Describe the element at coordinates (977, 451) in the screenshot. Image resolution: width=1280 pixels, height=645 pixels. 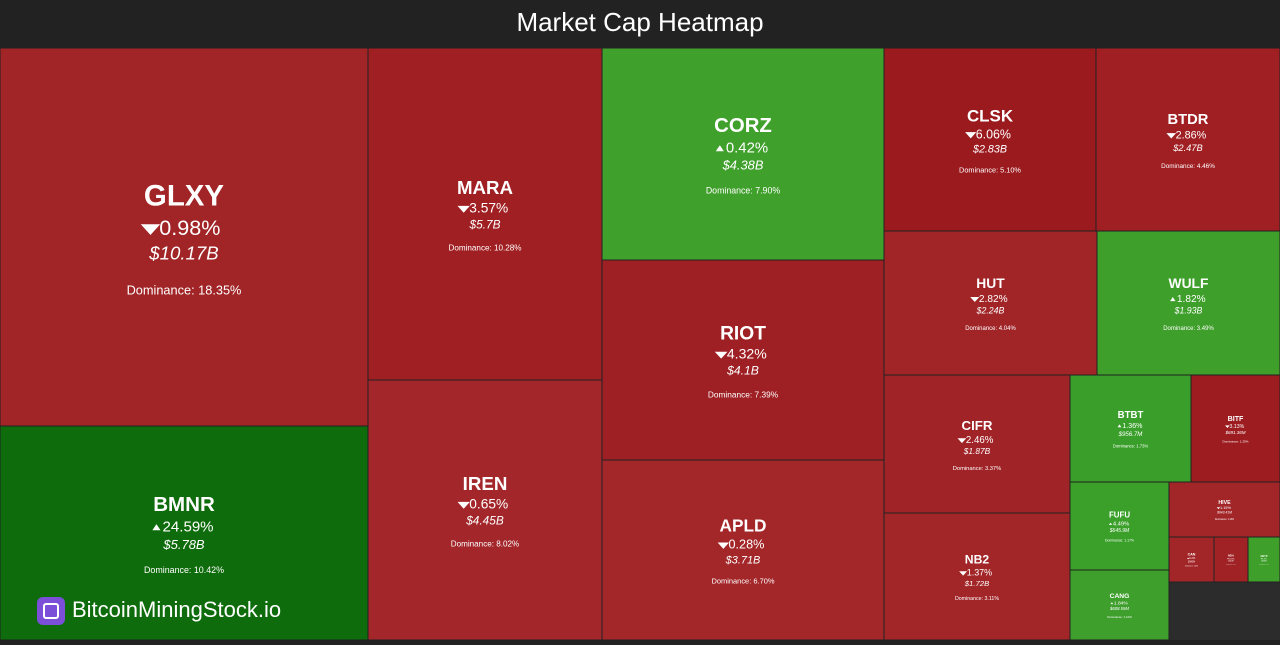
I see `market-cap: $1.87B` at that location.